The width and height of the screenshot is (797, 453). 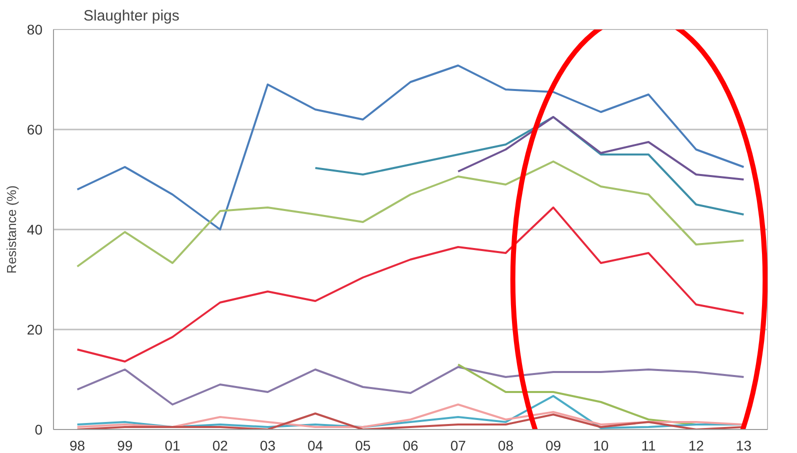 I want to click on y-tick-label: 0, so click(x=38, y=430).